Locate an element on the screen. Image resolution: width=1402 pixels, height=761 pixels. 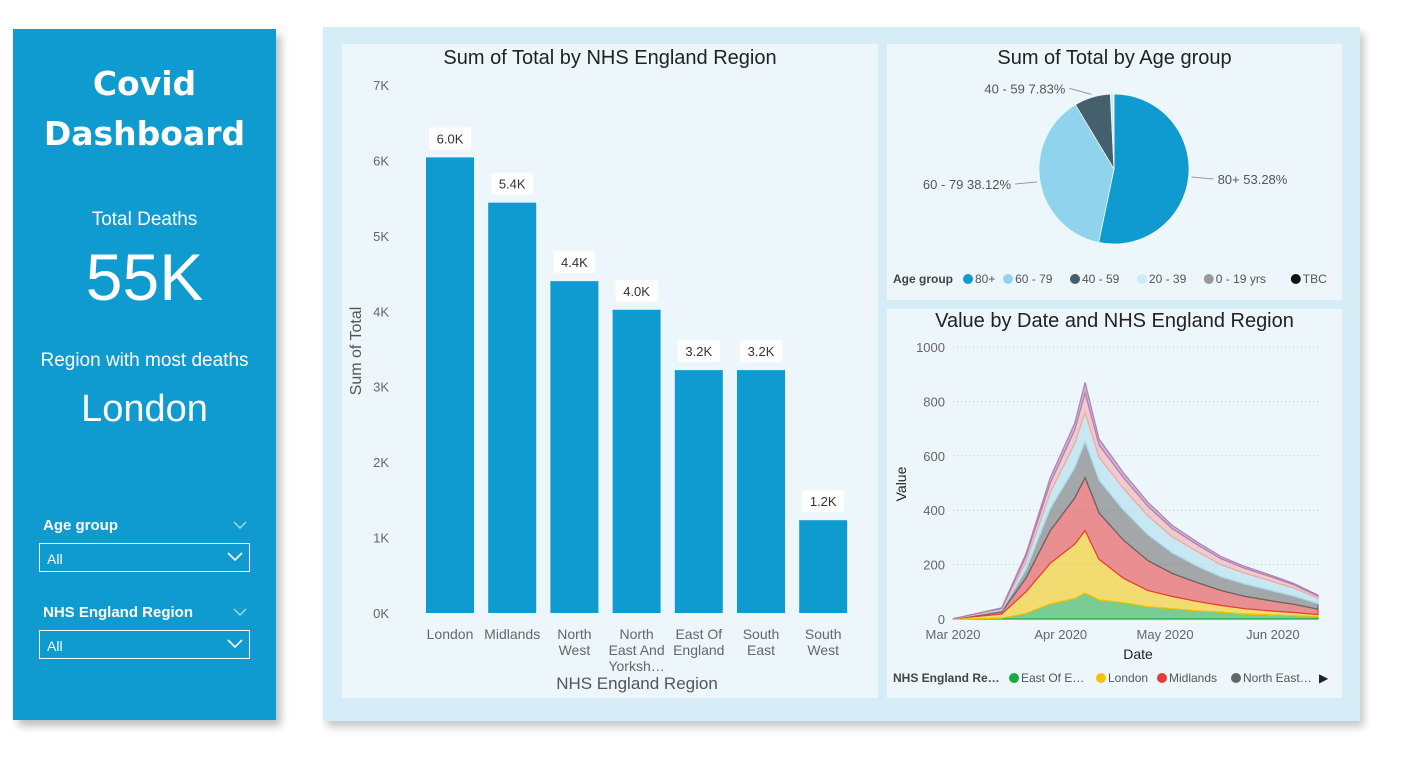
title-line-1: Covid is located at coordinates (144, 83).